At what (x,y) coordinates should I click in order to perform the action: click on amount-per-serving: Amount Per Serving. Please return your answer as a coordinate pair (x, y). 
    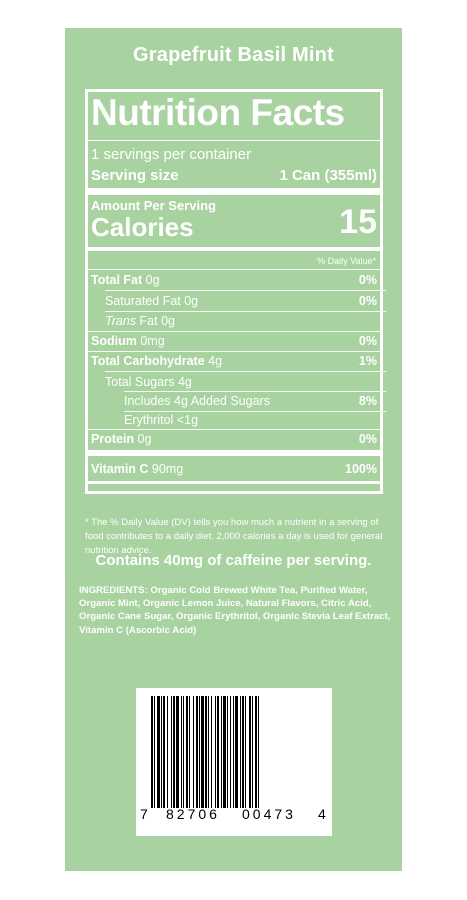
    Looking at the image, I should click on (153, 205).